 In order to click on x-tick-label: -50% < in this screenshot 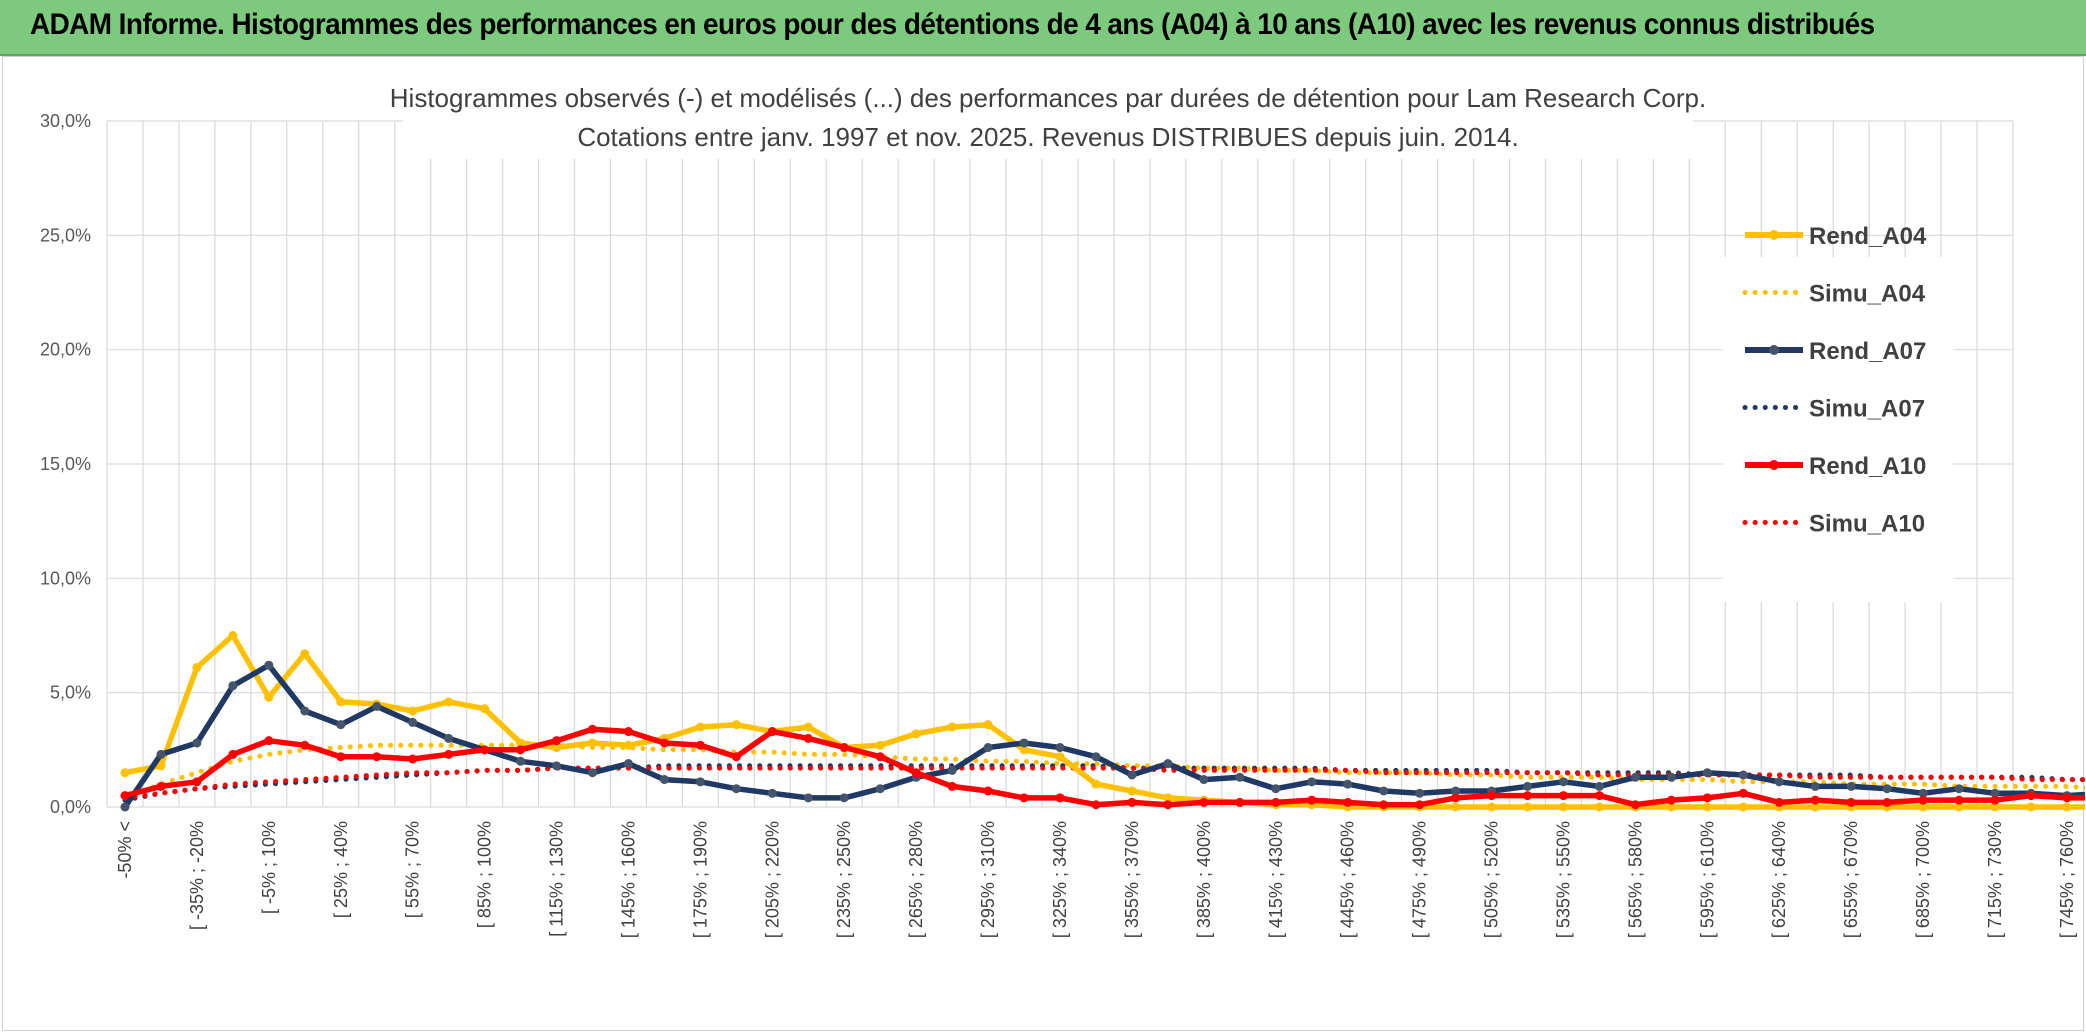, I will do `click(125, 850)`.